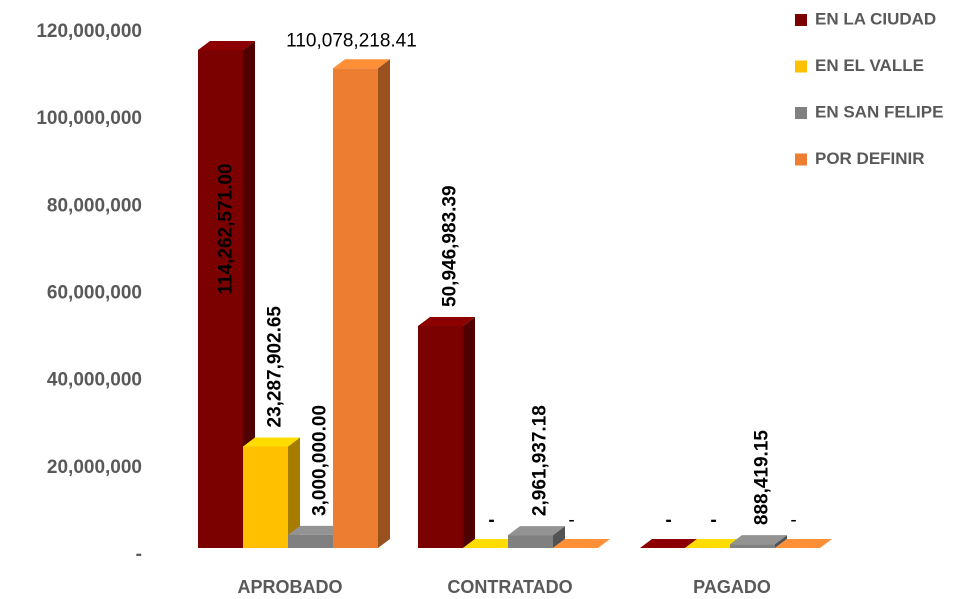 The width and height of the screenshot is (976, 599). What do you see at coordinates (89, 31) in the screenshot?
I see `y-tick-label: 120,000,000` at bounding box center [89, 31].